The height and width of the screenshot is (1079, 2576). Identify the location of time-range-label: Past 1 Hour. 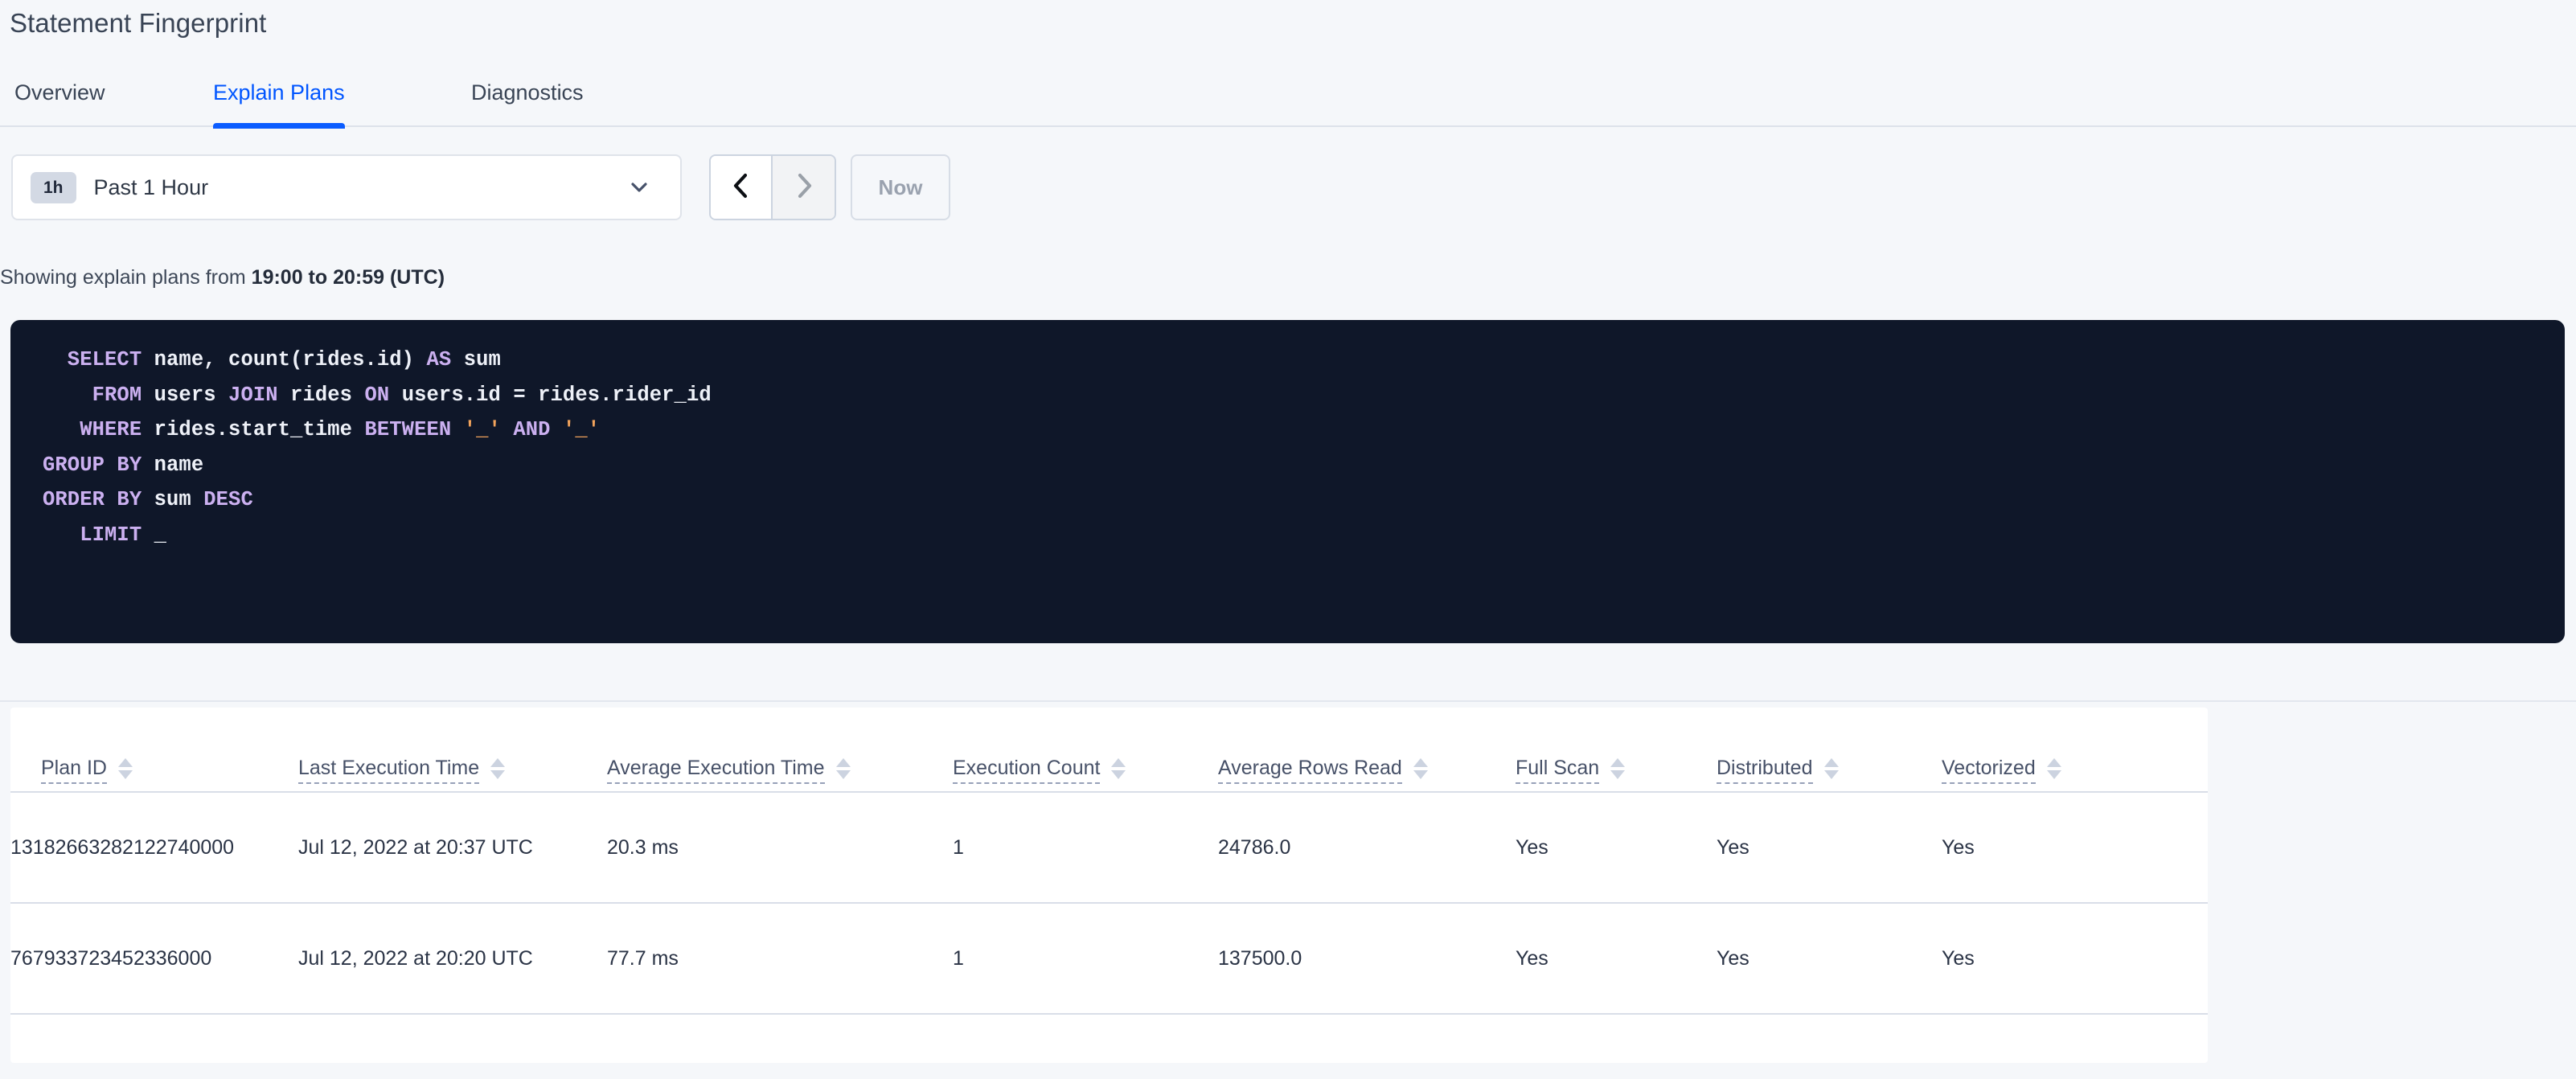
(151, 186).